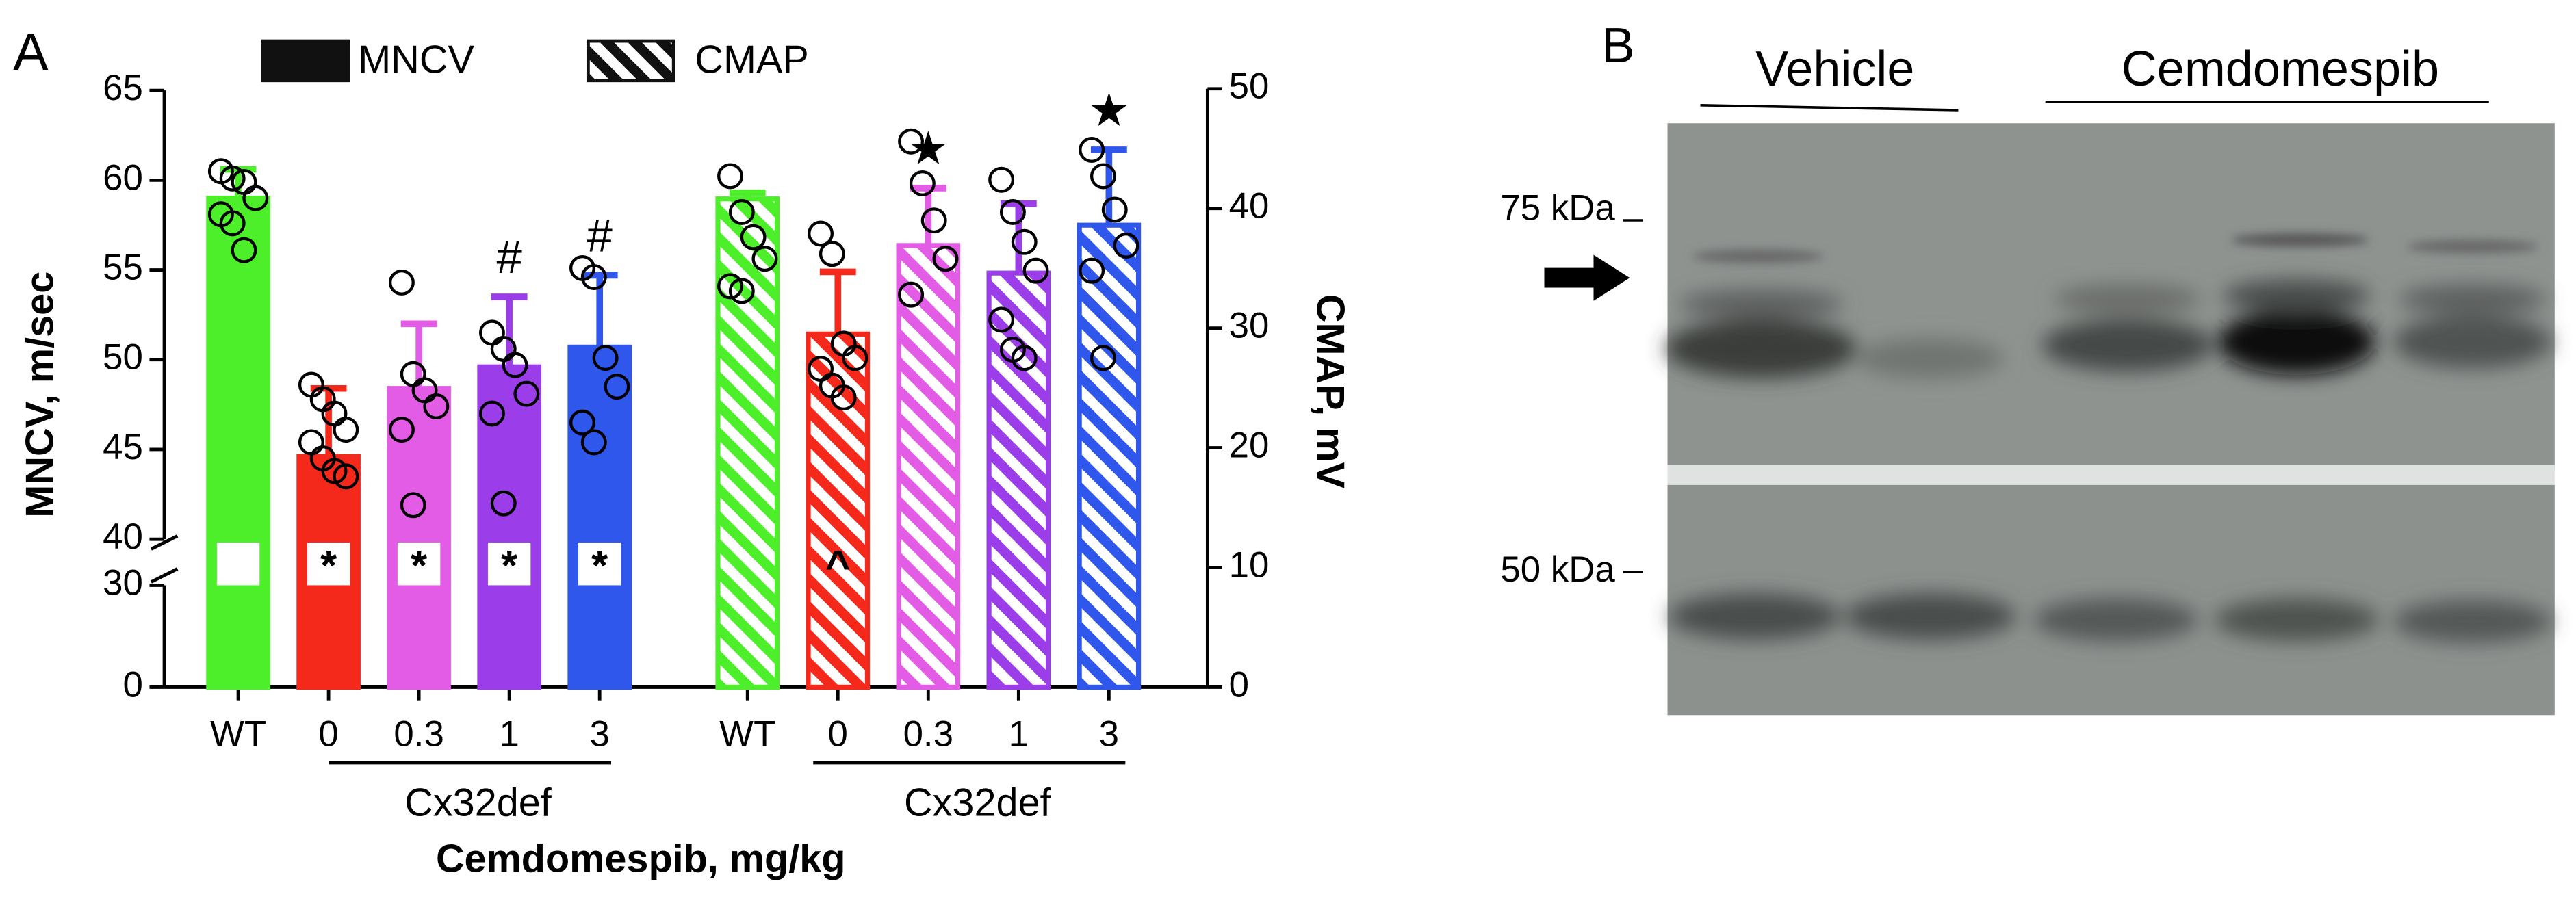 This screenshot has width=2576, height=901. Describe the element at coordinates (640, 858) in the screenshot. I see `x-axis-title: Cemdomespib, mg/kg` at that location.